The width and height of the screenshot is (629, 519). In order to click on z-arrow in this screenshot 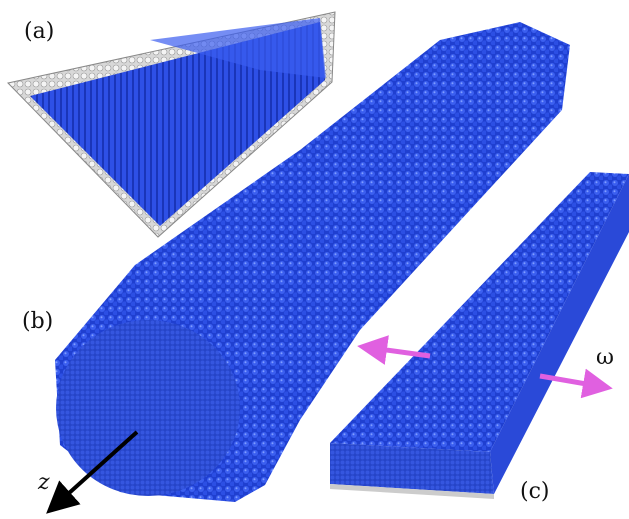, I will do `click(92, 472)`.